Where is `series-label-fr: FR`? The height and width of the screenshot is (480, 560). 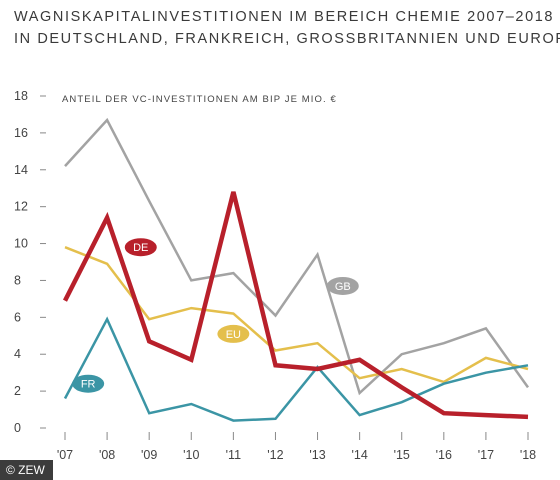 series-label-fr: FR is located at coordinates (88, 385).